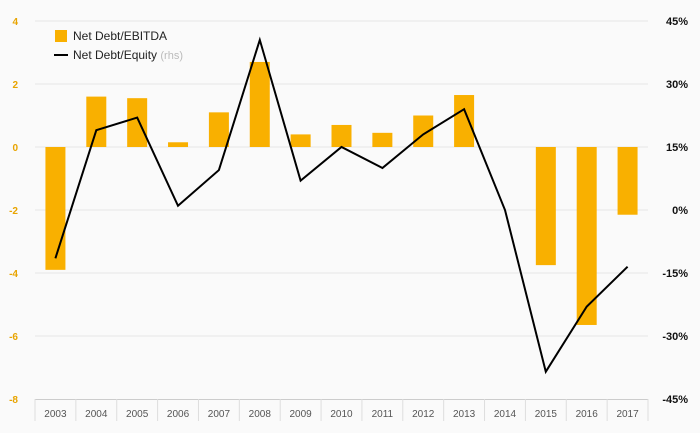  Describe the element at coordinates (61, 36) in the screenshot. I see `legend-bar-swatch` at that location.